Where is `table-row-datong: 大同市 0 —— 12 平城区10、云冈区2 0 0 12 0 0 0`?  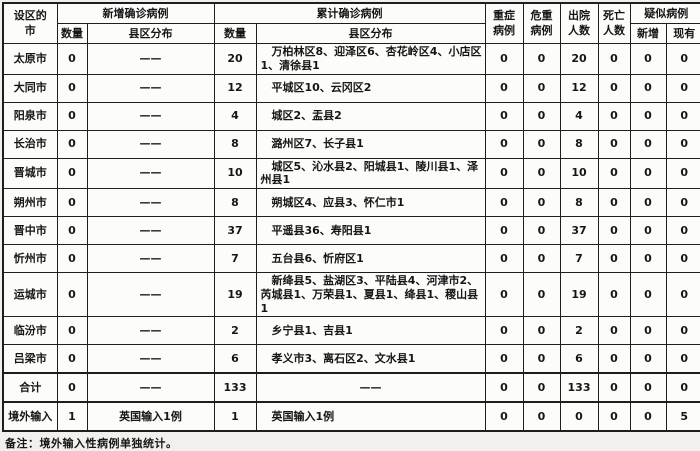 table-row-datong: 大同市 0 —— 12 平城区10、云冈区2 0 0 12 0 0 0 is located at coordinates (351, 88).